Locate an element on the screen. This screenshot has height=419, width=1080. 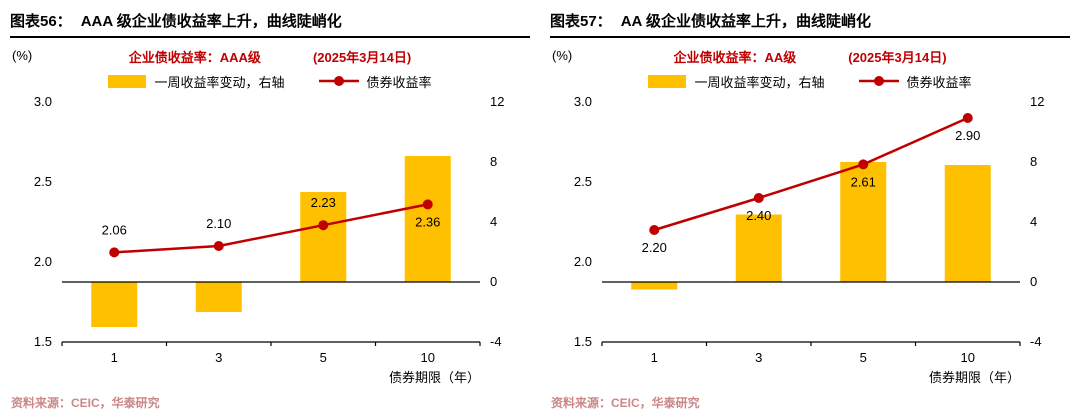
data-label: 2.40 is located at coordinates (758, 215).